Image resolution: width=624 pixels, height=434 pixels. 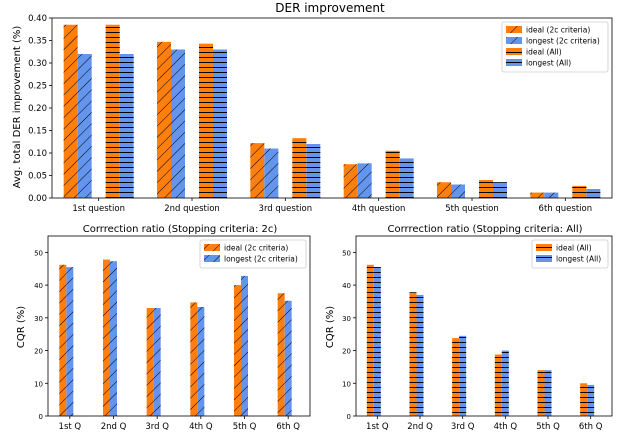 What do you see at coordinates (480, 340) in the screenshot?
I see `bars` at bounding box center [480, 340].